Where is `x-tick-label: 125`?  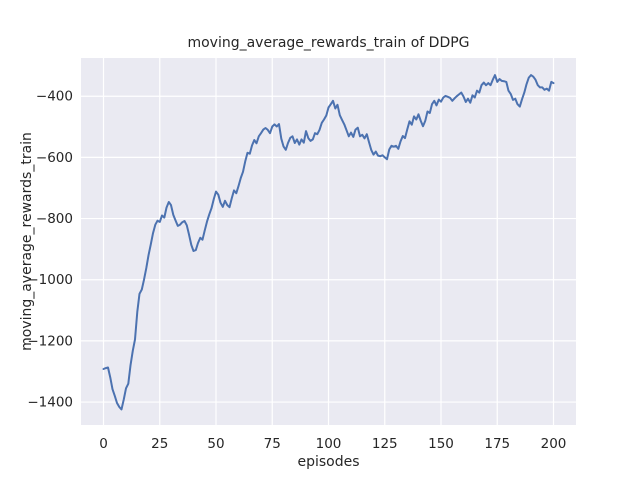 x-tick-label: 125 is located at coordinates (385, 444).